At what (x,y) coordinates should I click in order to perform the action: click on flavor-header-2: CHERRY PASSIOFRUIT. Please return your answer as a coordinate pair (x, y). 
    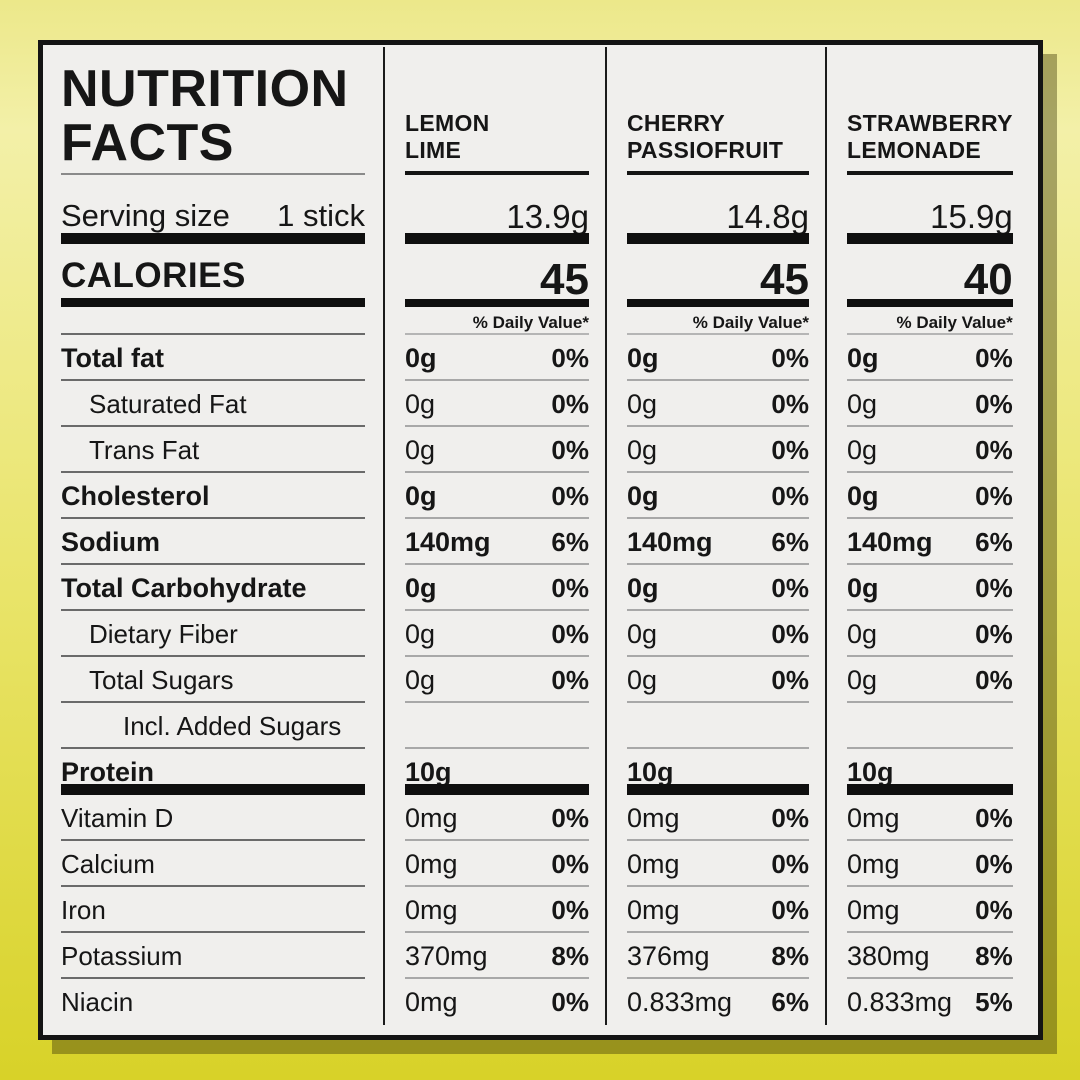
    Looking at the image, I should click on (715, 118).